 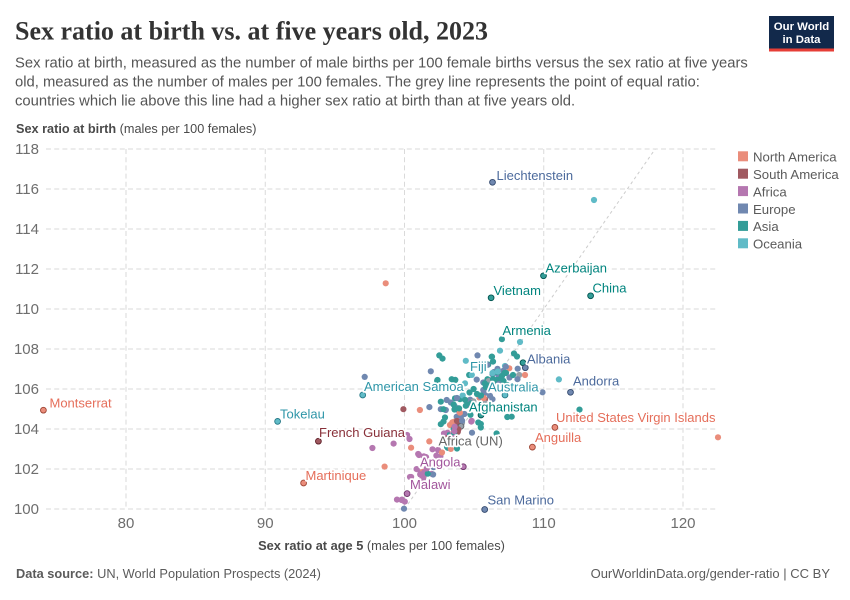 What do you see at coordinates (440, 462) in the screenshot?
I see `svg-text: Angola` at bounding box center [440, 462].